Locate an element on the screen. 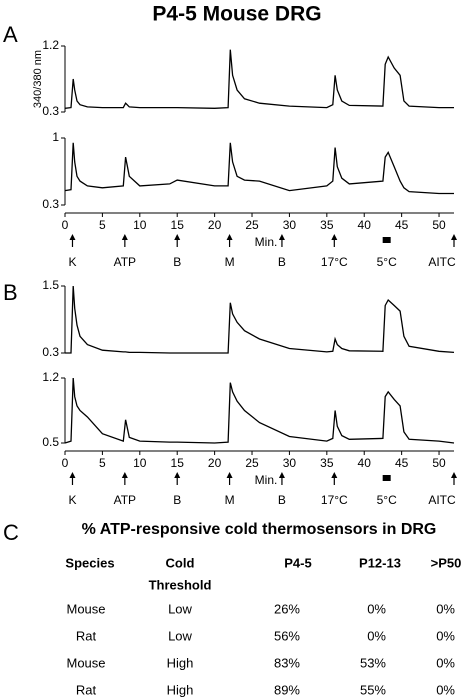 The image size is (474, 697). table-cell: 89% is located at coordinates (287, 689).